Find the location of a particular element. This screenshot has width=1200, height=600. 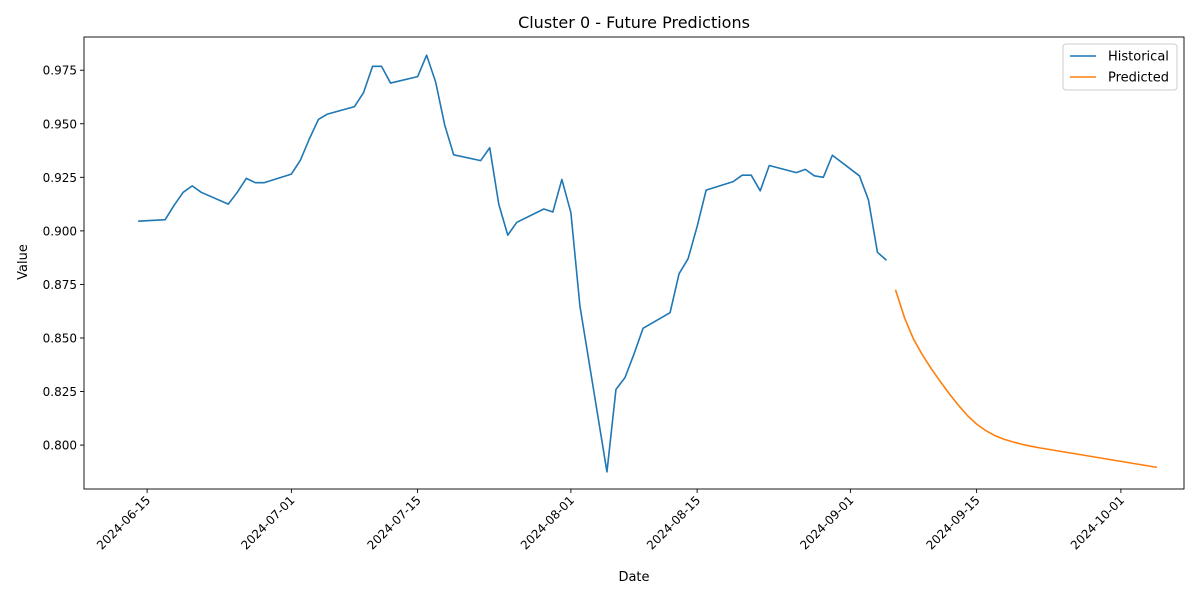

legend-label-predicted: Predicted is located at coordinates (1138, 78).